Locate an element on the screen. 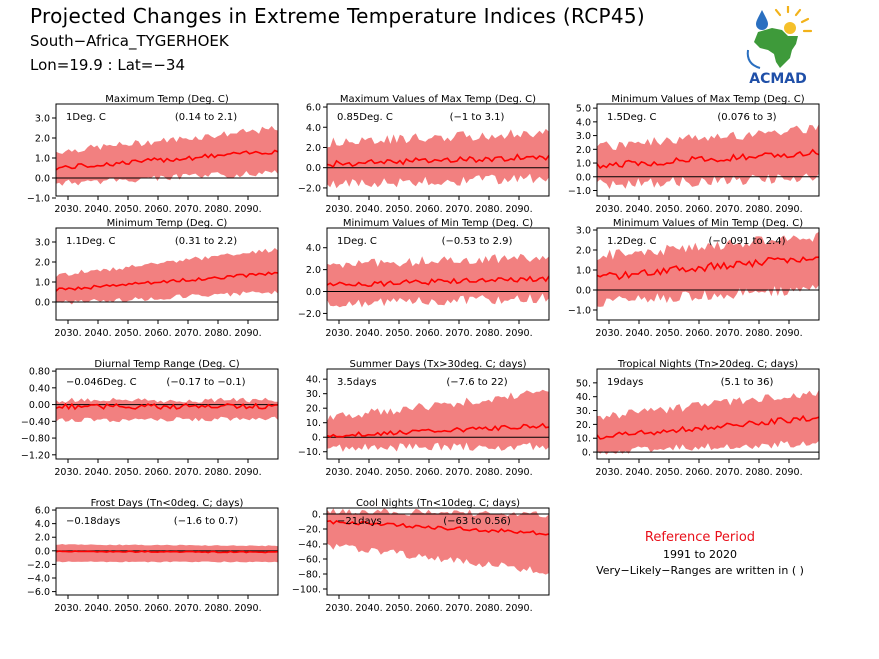 The height and width of the screenshot is (659, 879). mean-change-label: 0.85Deg. C is located at coordinates (365, 117).